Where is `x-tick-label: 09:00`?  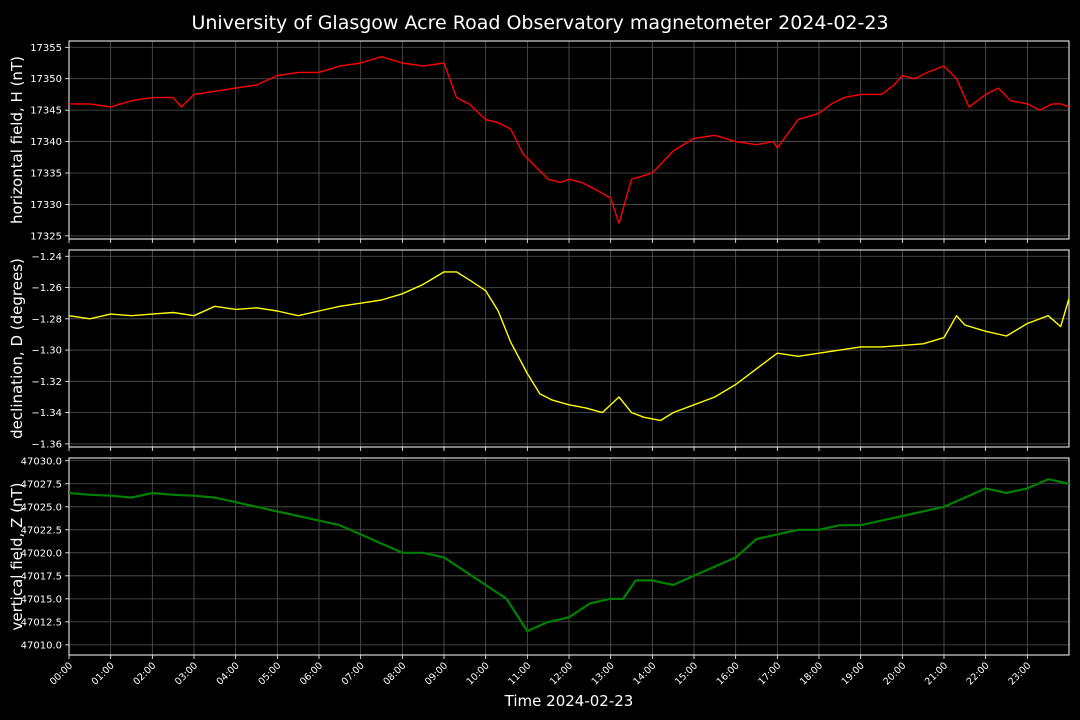
x-tick-label: 09:00 is located at coordinates (436, 673).